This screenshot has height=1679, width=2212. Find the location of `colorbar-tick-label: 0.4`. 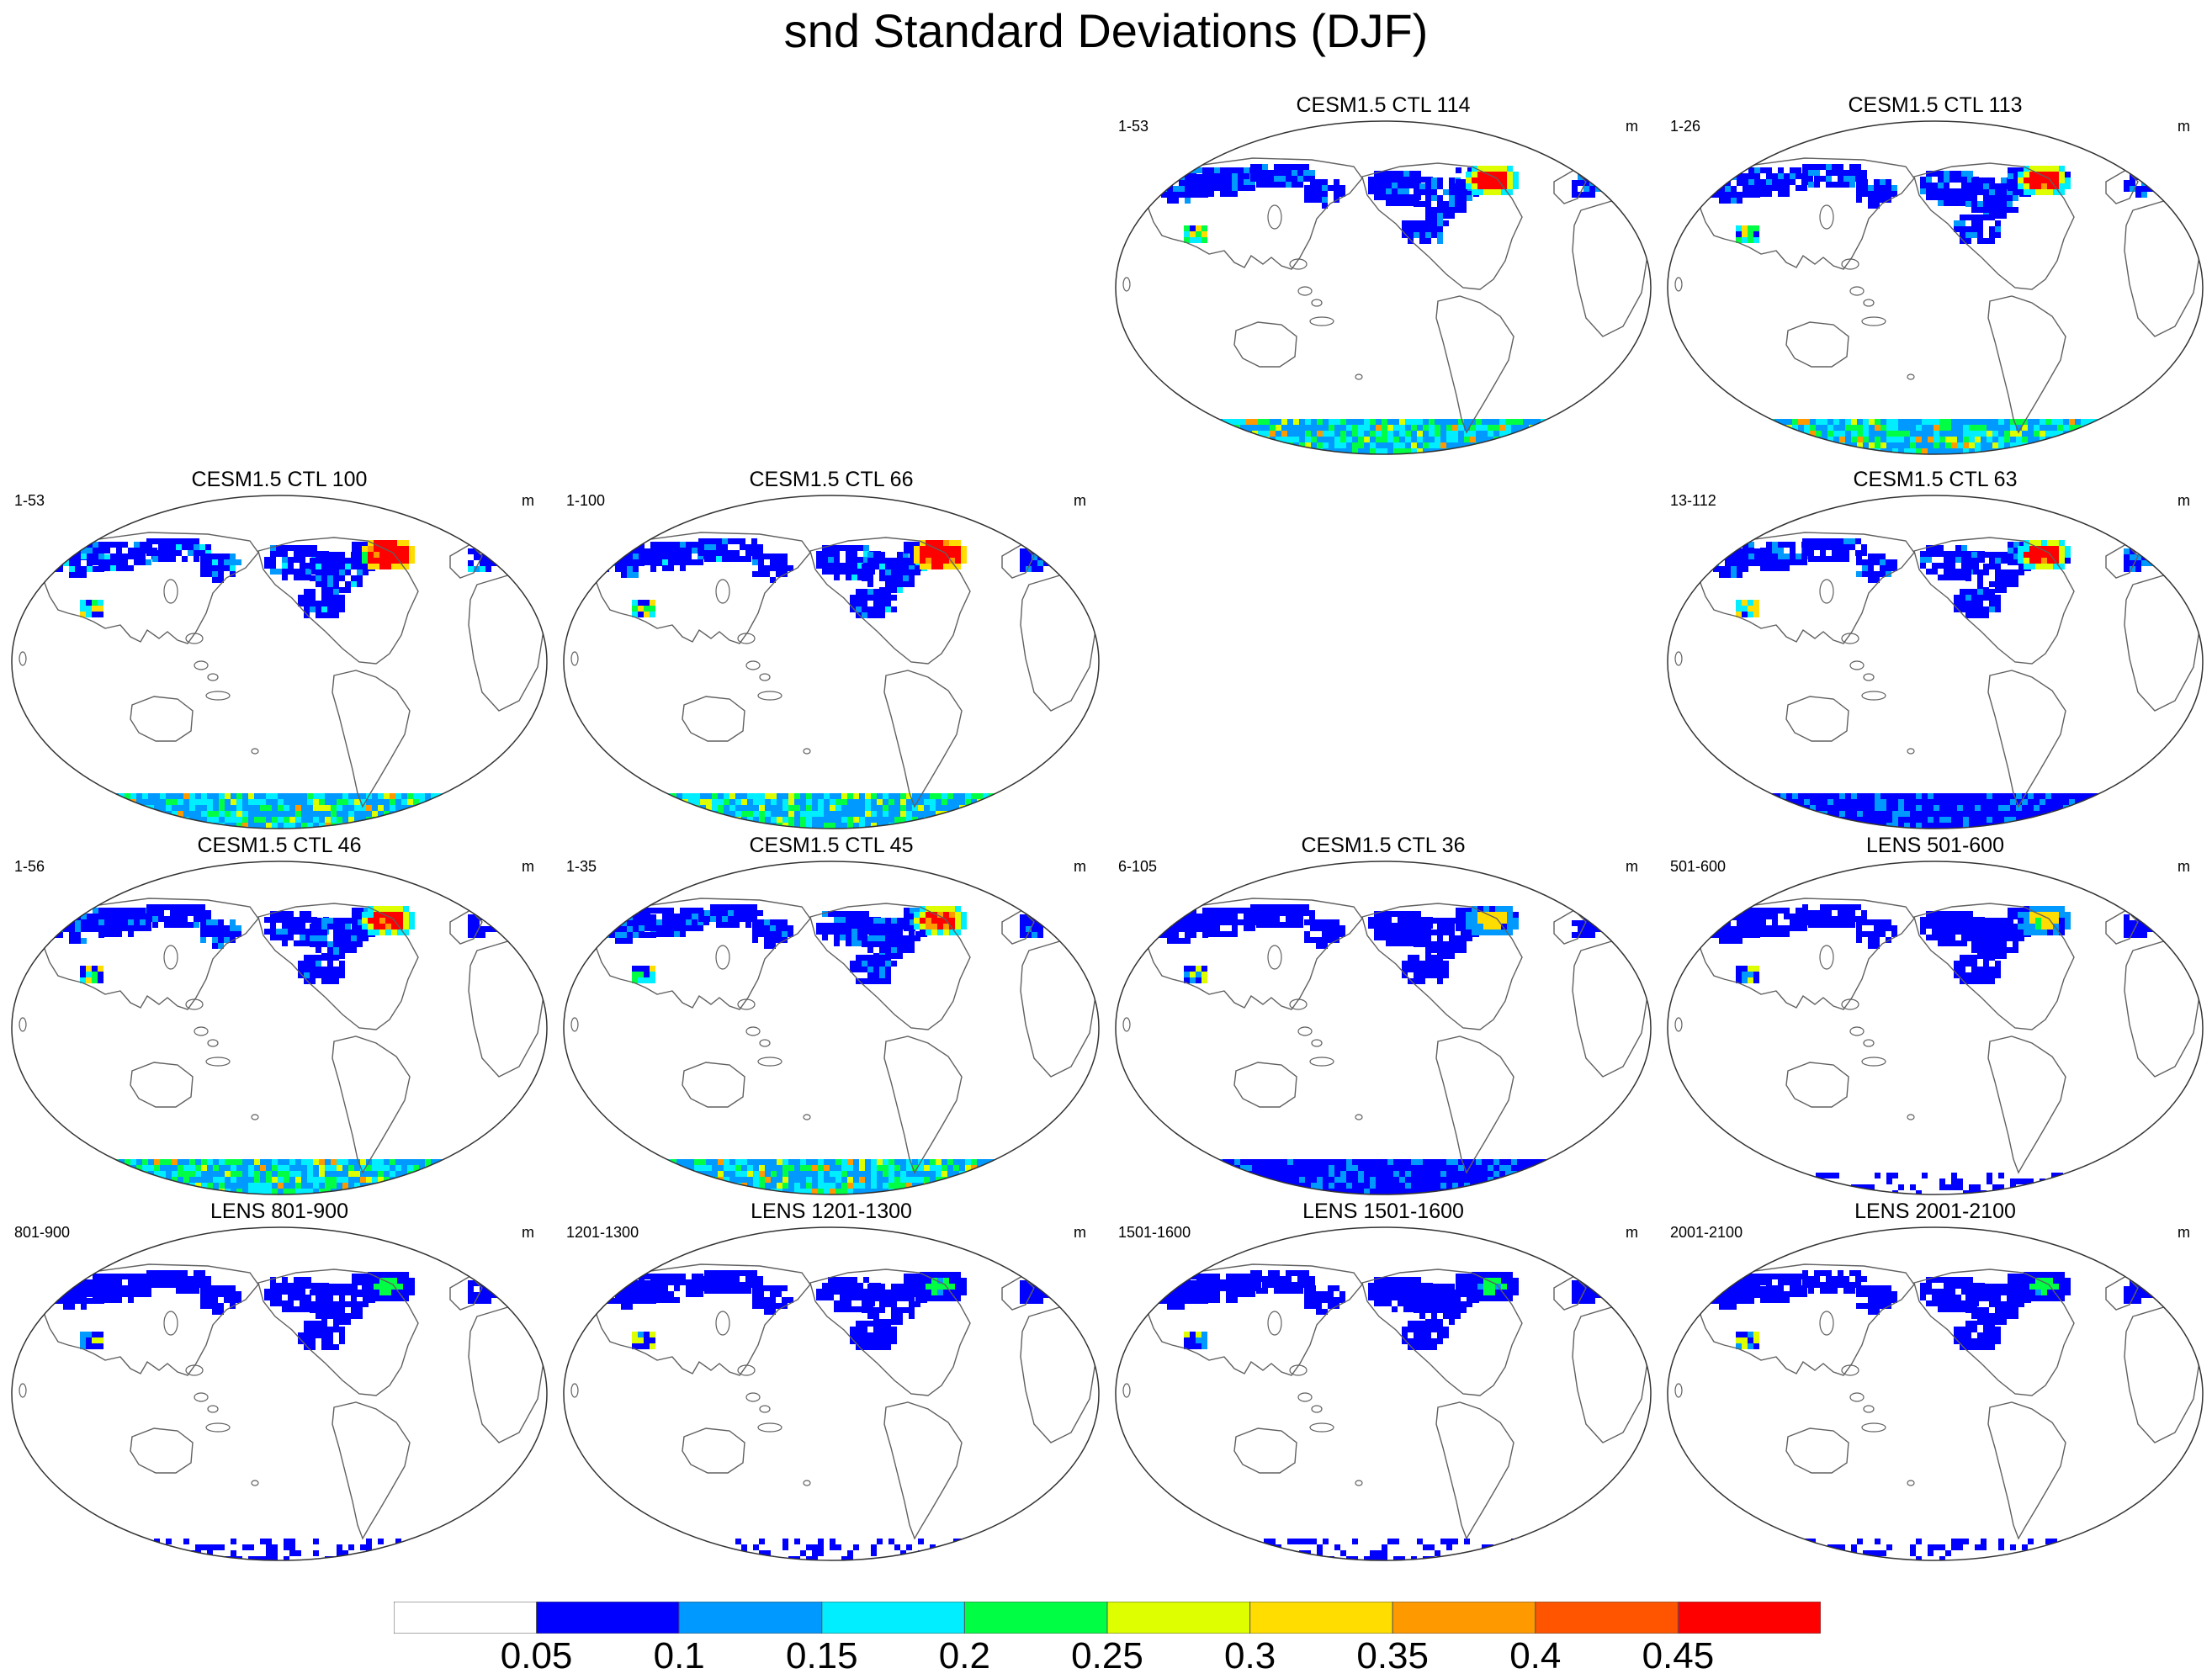

colorbar-tick-label: 0.4 is located at coordinates (1535, 1655).